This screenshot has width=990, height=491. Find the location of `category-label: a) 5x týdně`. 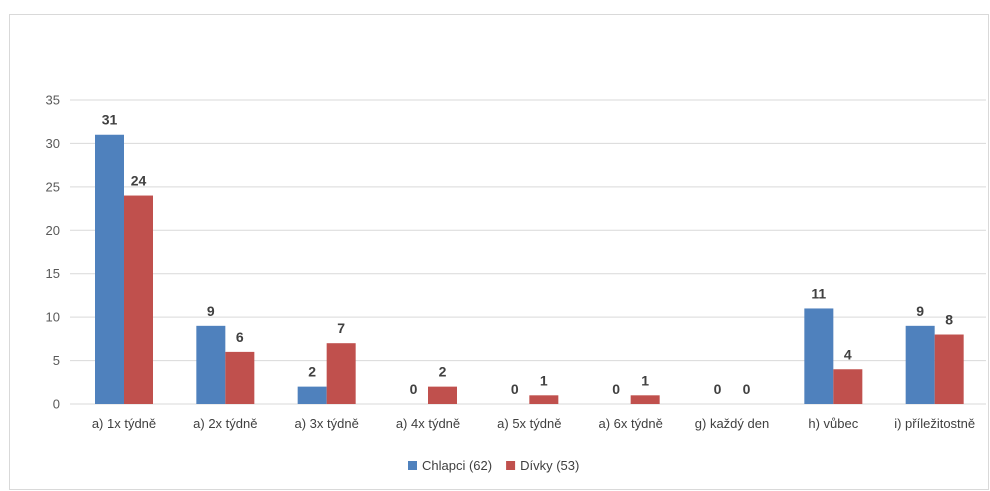

category-label: a) 5x týdně is located at coordinates (529, 423).